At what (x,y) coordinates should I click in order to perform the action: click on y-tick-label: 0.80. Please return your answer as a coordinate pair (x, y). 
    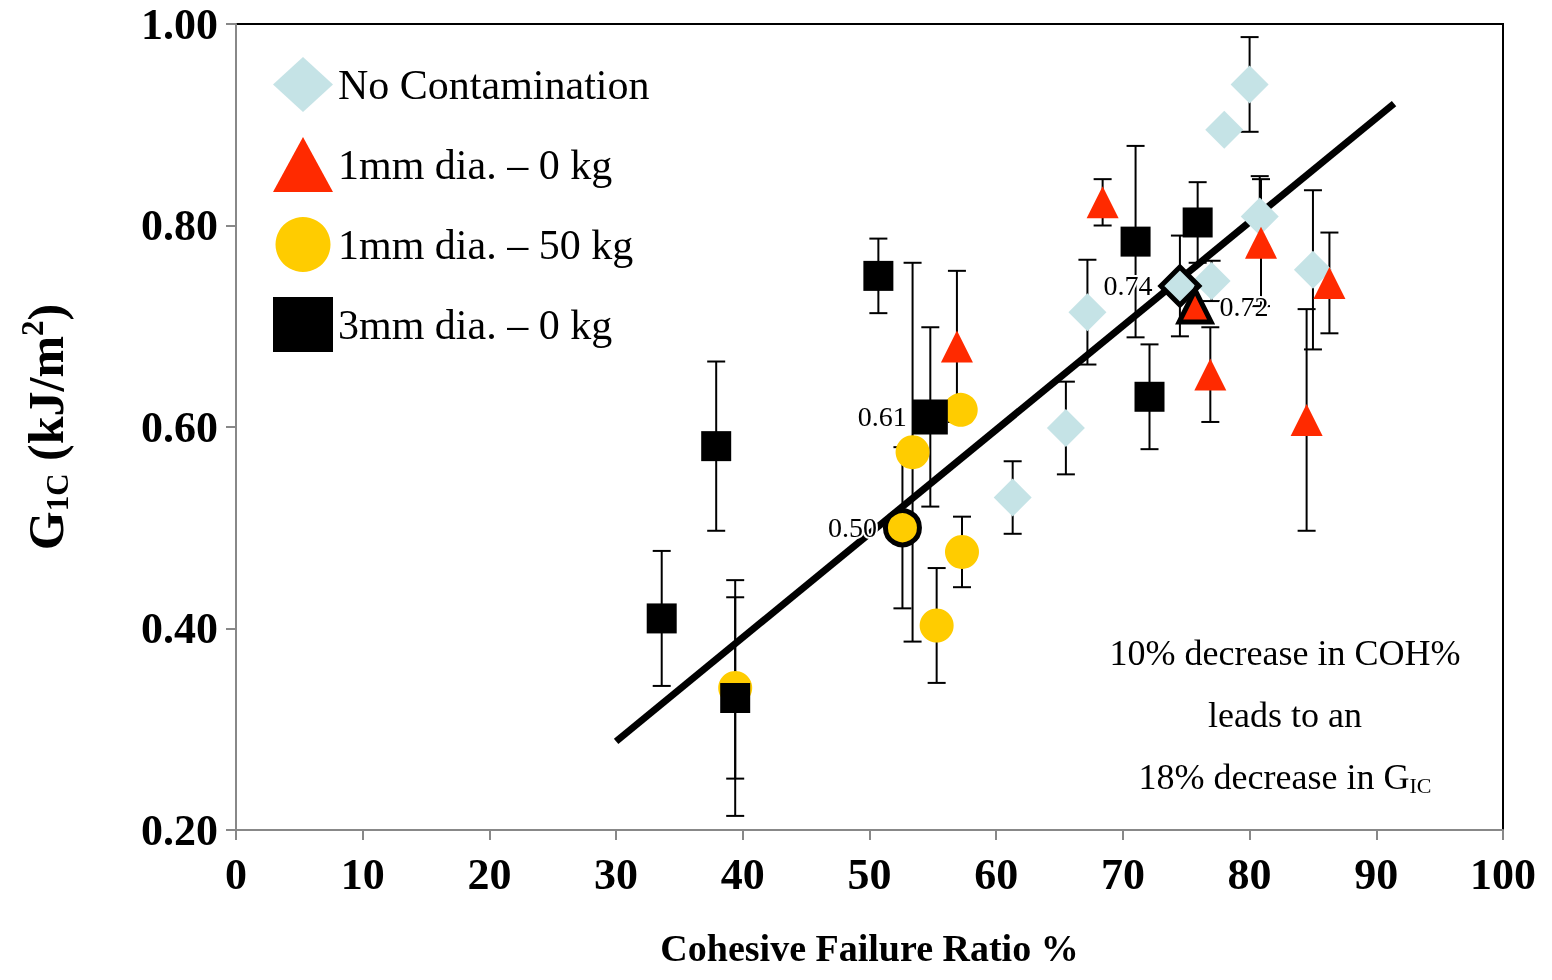
    Looking at the image, I should click on (179, 225).